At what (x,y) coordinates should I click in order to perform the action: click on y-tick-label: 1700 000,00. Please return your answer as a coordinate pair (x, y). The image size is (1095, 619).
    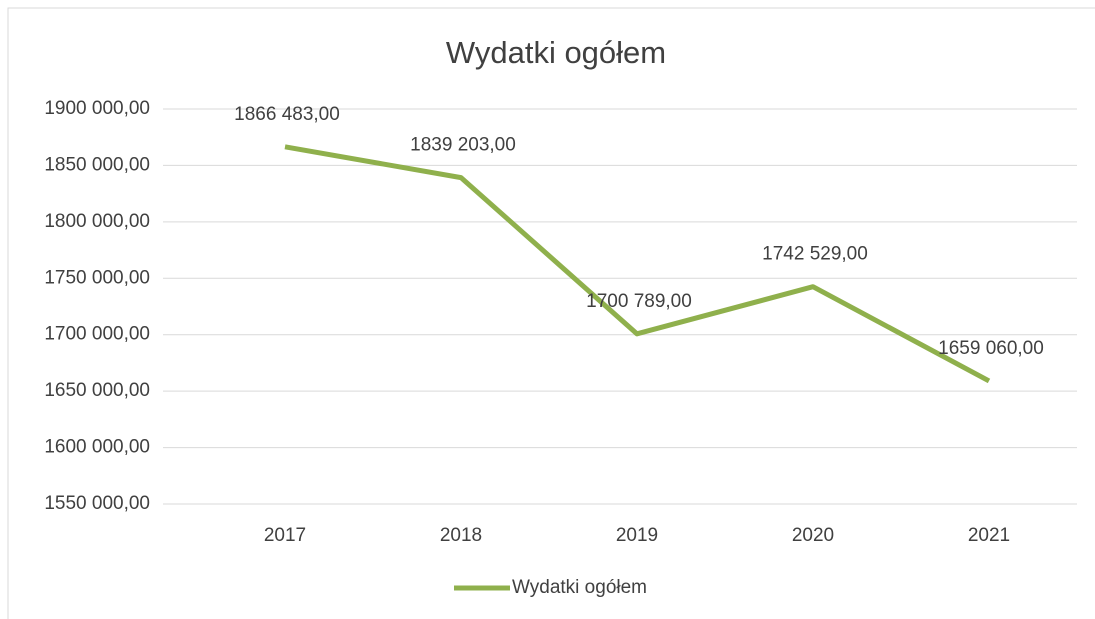
    Looking at the image, I should click on (97, 334).